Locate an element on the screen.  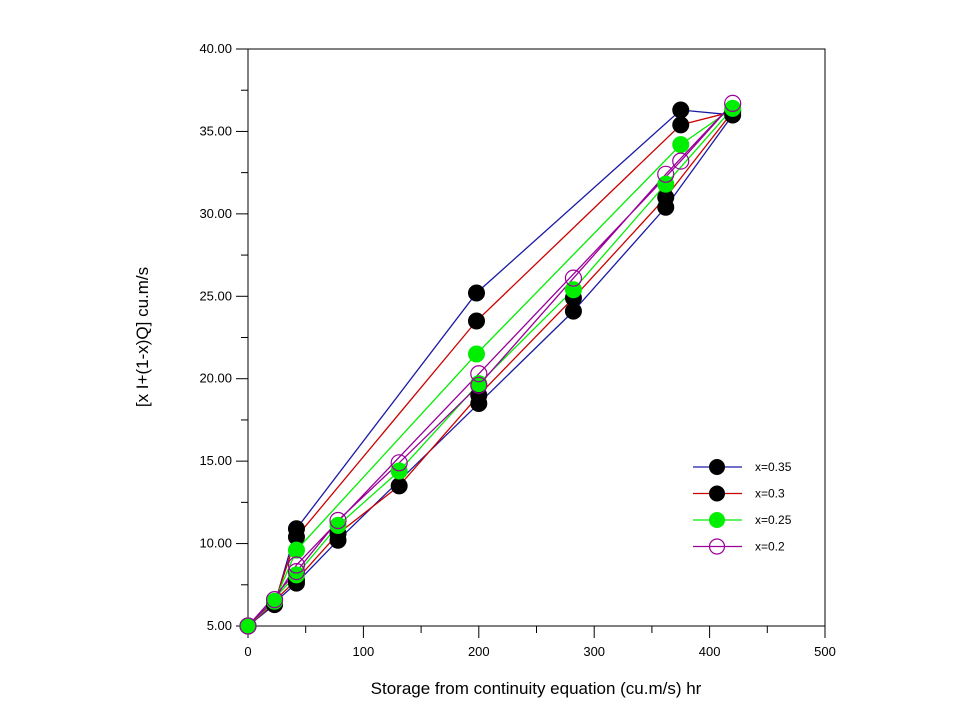
y-axis-title: [x I+(1-x)Q] cu.m/s is located at coordinates (142, 337).